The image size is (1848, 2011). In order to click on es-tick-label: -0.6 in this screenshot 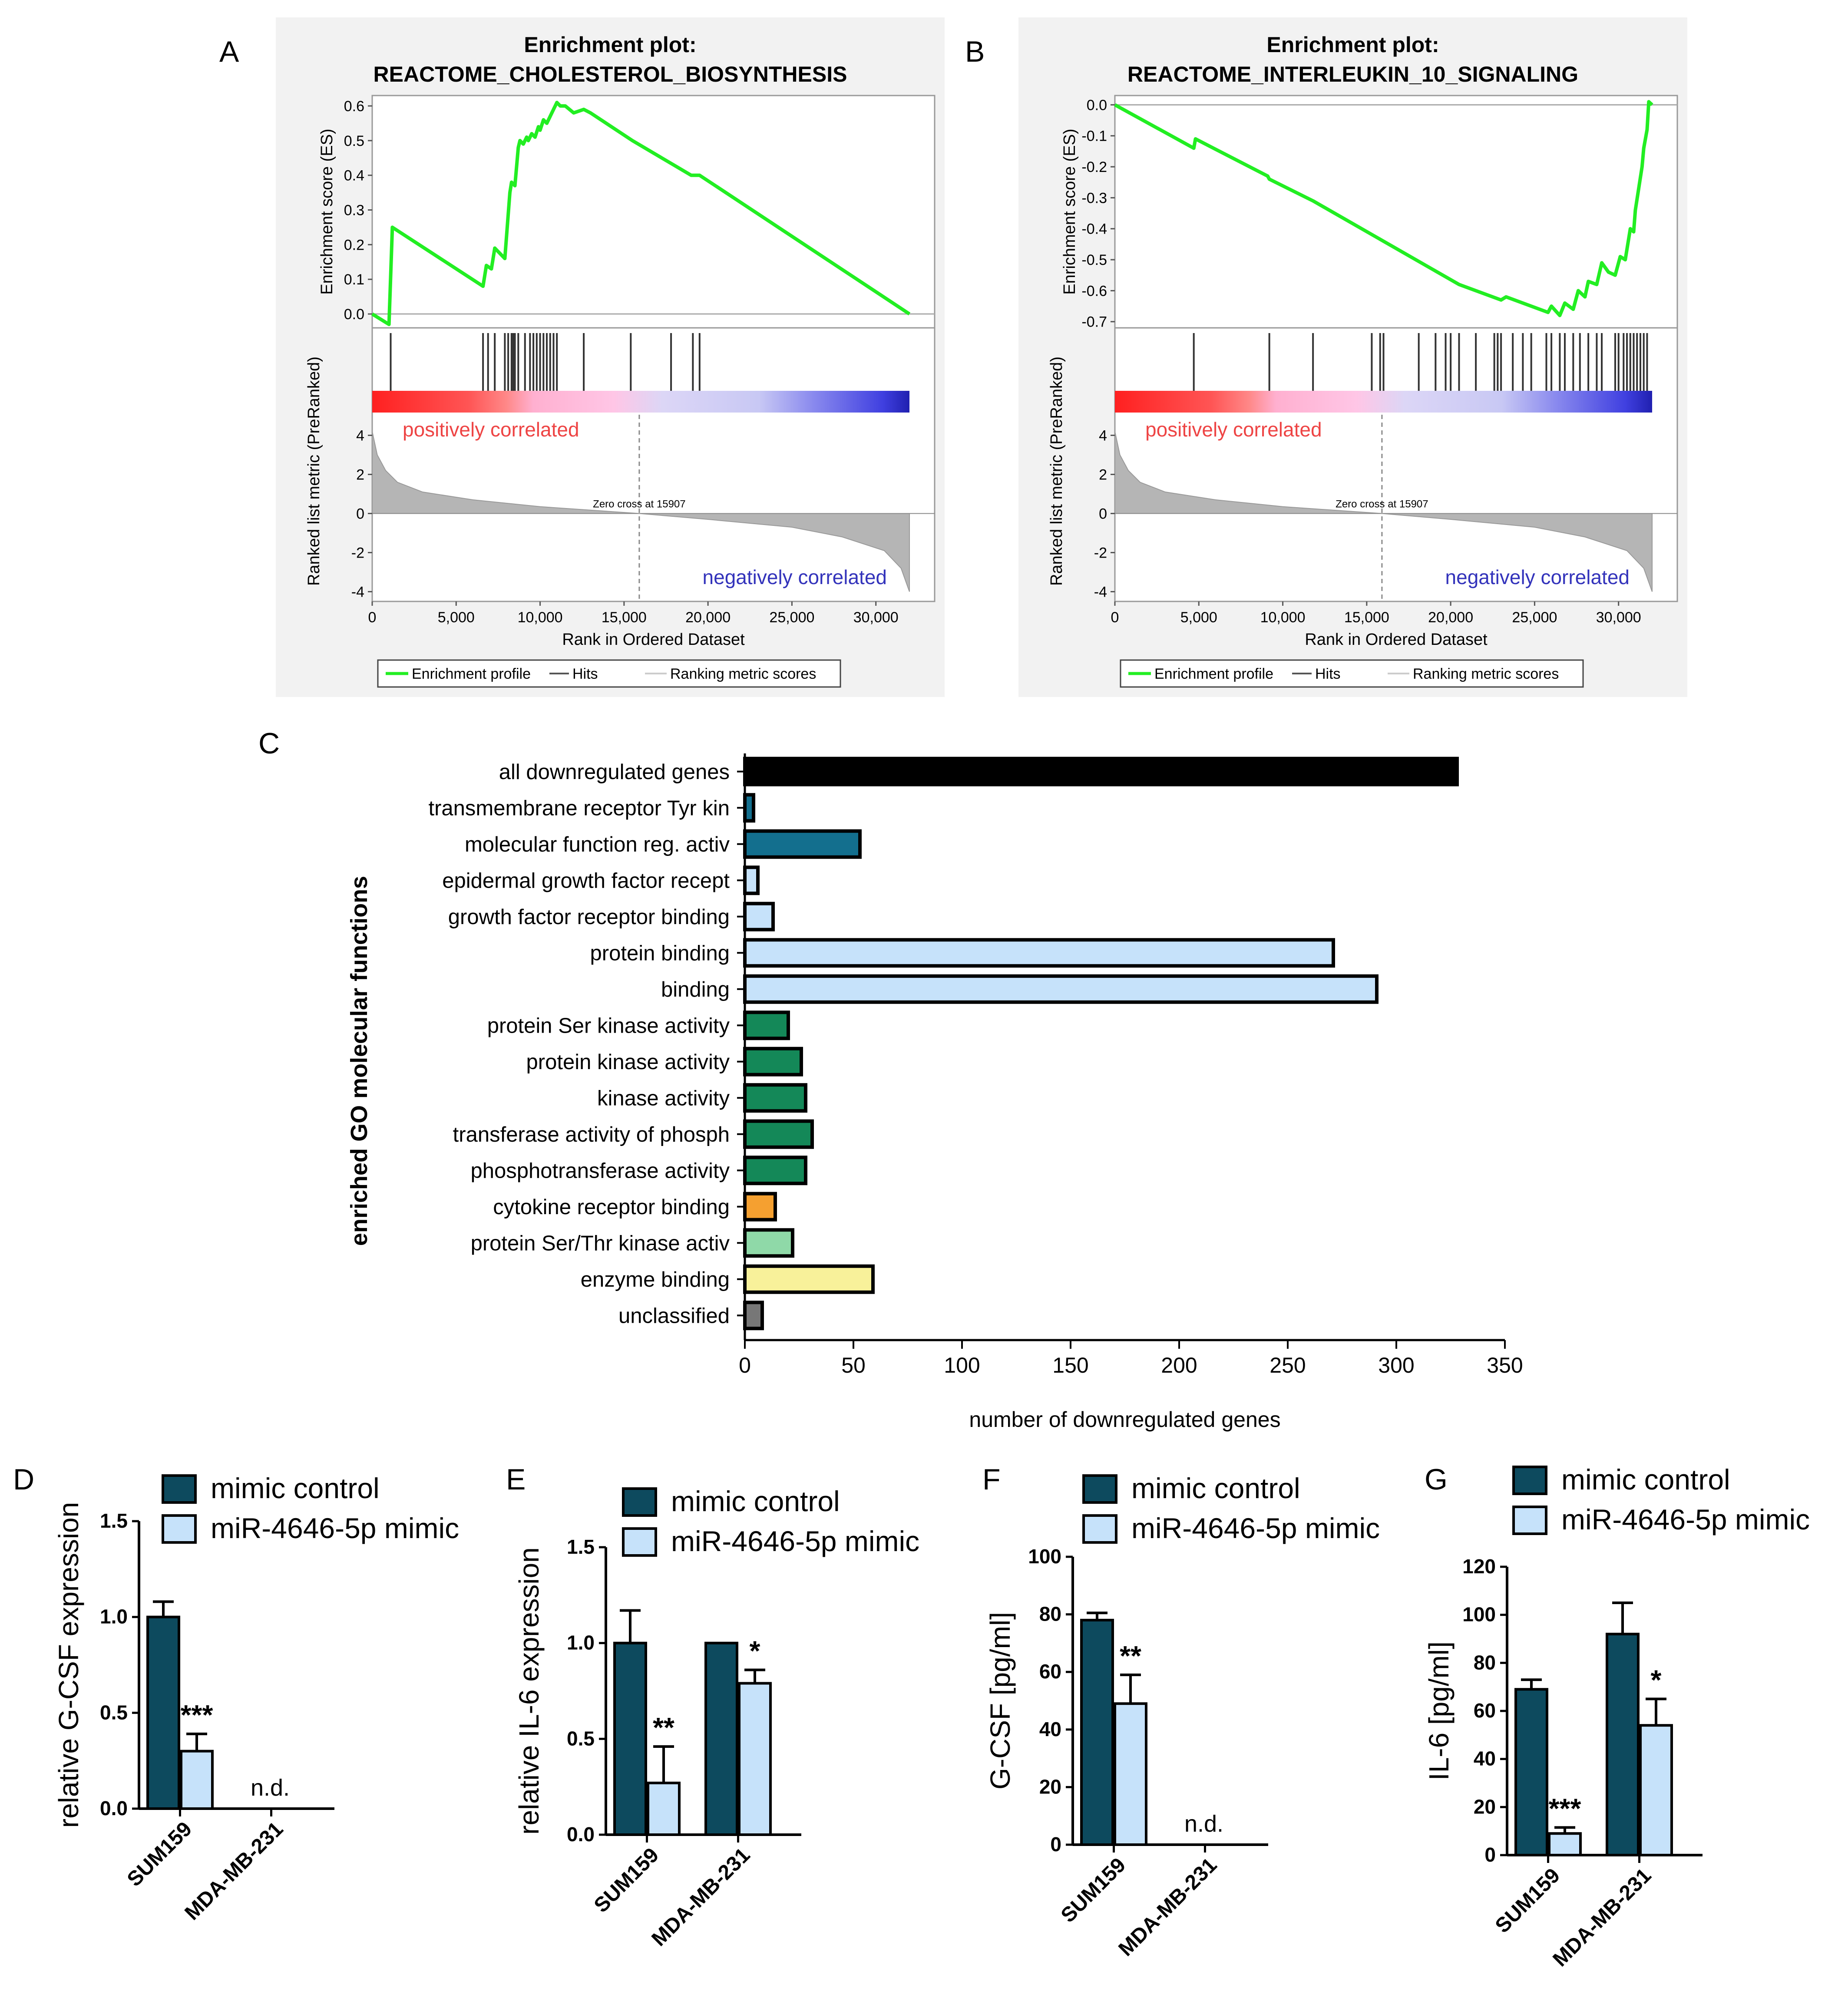, I will do `click(1094, 291)`.